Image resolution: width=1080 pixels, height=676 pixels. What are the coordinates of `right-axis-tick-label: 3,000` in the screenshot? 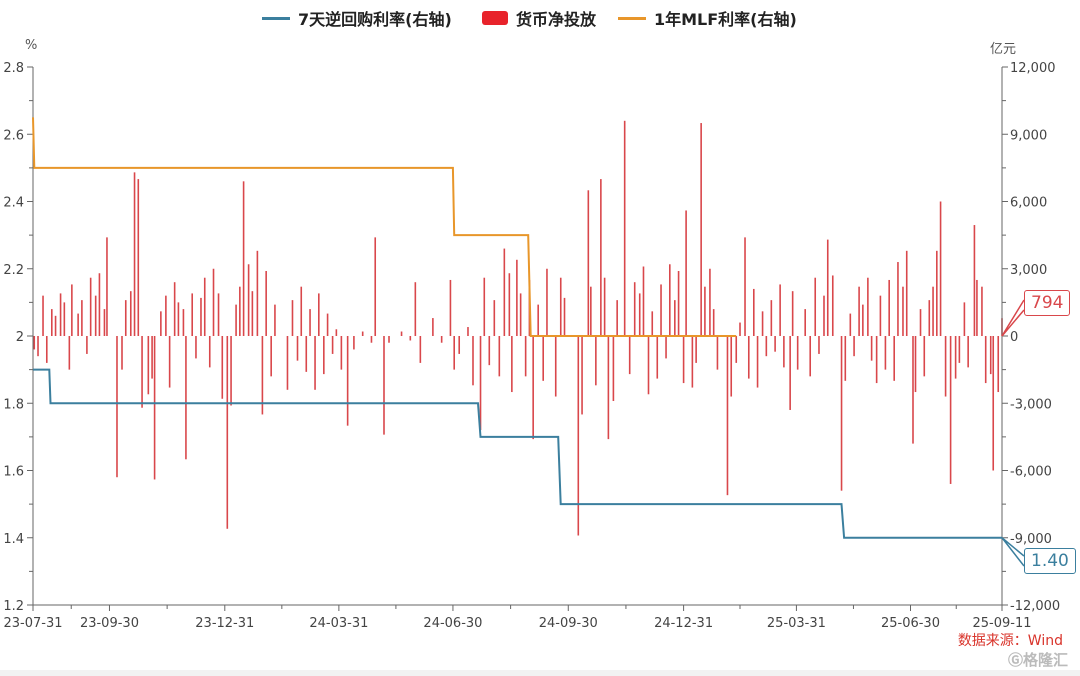 It's located at (1028, 270).